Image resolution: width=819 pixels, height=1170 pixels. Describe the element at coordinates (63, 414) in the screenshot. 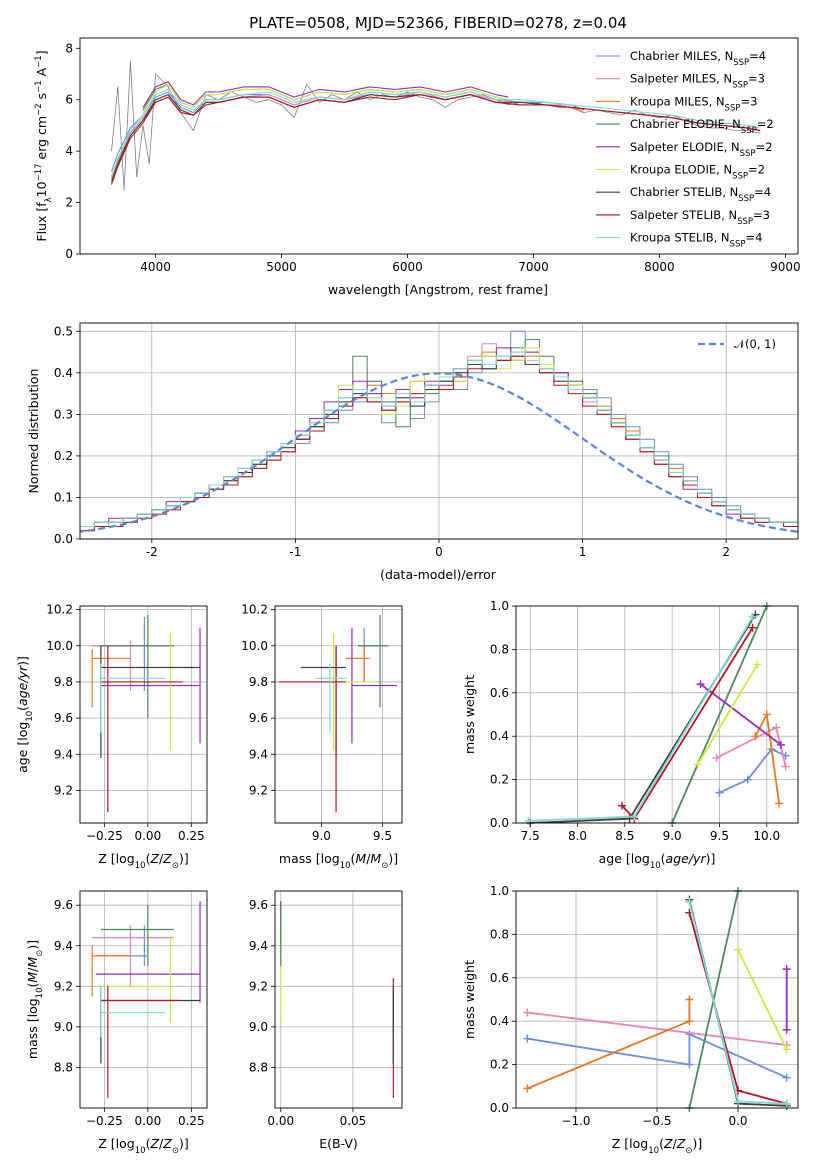

I see `y-tick-label: 0.3` at that location.